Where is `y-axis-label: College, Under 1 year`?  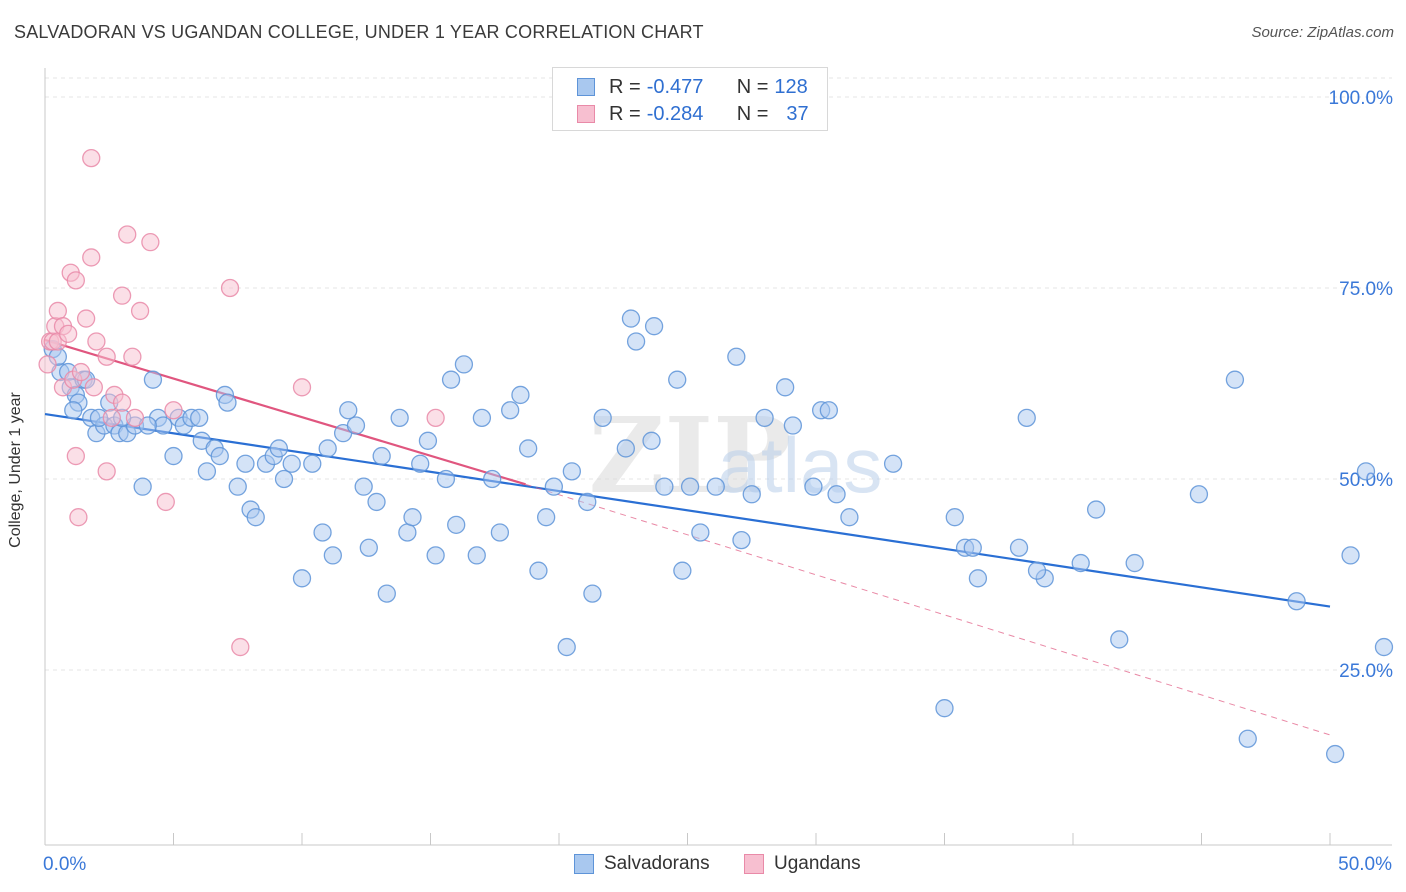
y-axis-label: College, Under 1 year is located at coordinates (15, 470).